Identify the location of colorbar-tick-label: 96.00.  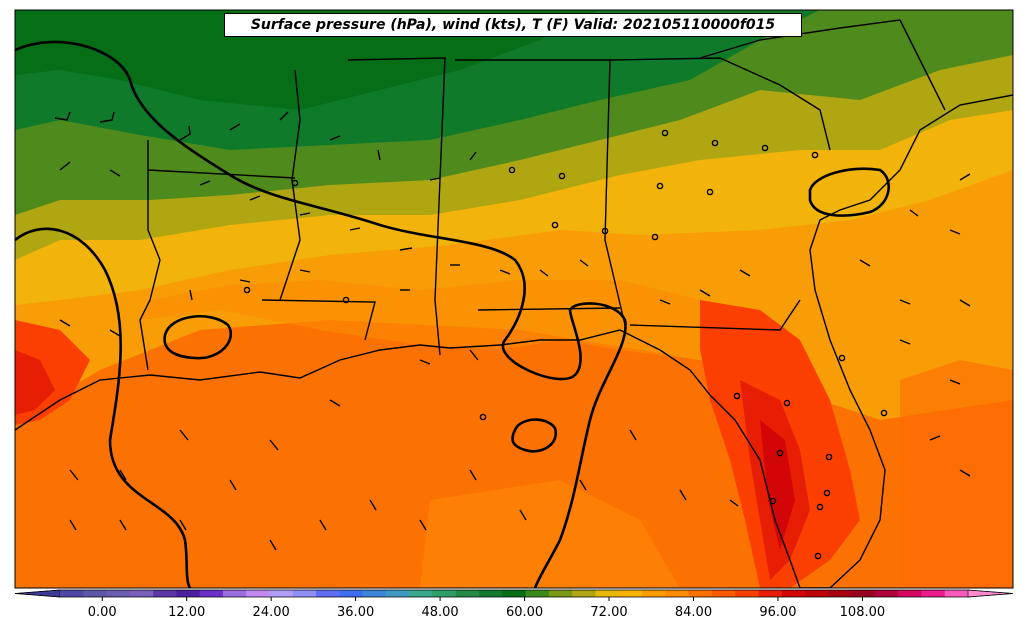
(777, 612).